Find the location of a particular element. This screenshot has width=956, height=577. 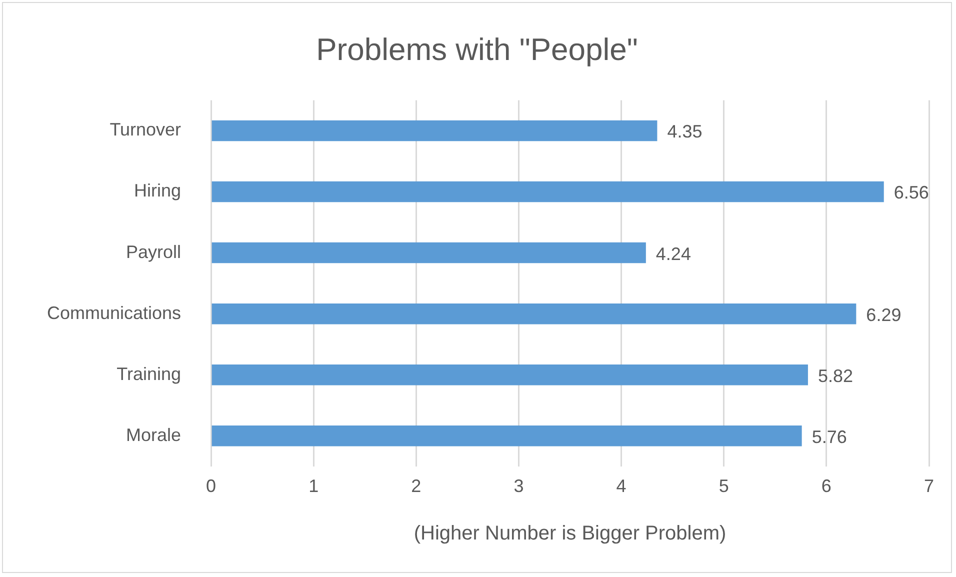

y-tick-label: Training is located at coordinates (149, 374).